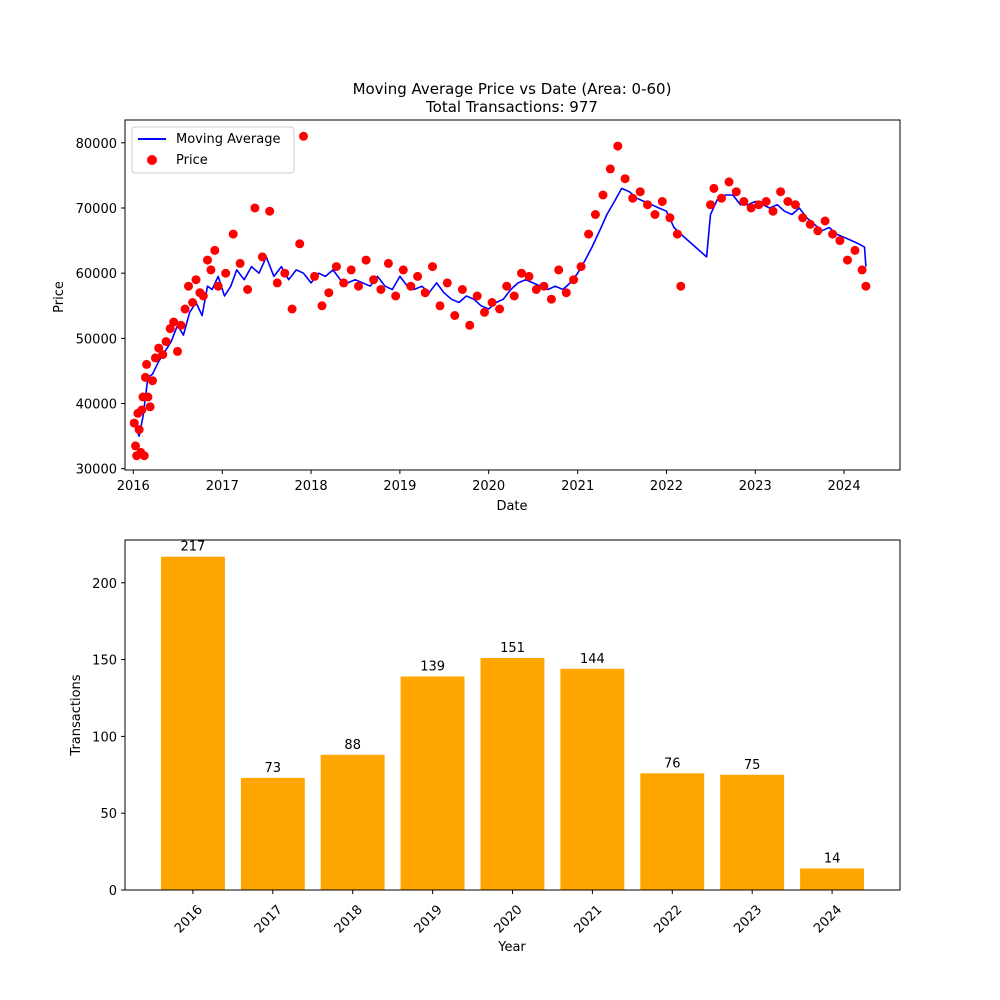 Image resolution: width=1000 pixels, height=1000 pixels. Describe the element at coordinates (113, 891) in the screenshot. I see `bar-y-tick-label: 0` at that location.